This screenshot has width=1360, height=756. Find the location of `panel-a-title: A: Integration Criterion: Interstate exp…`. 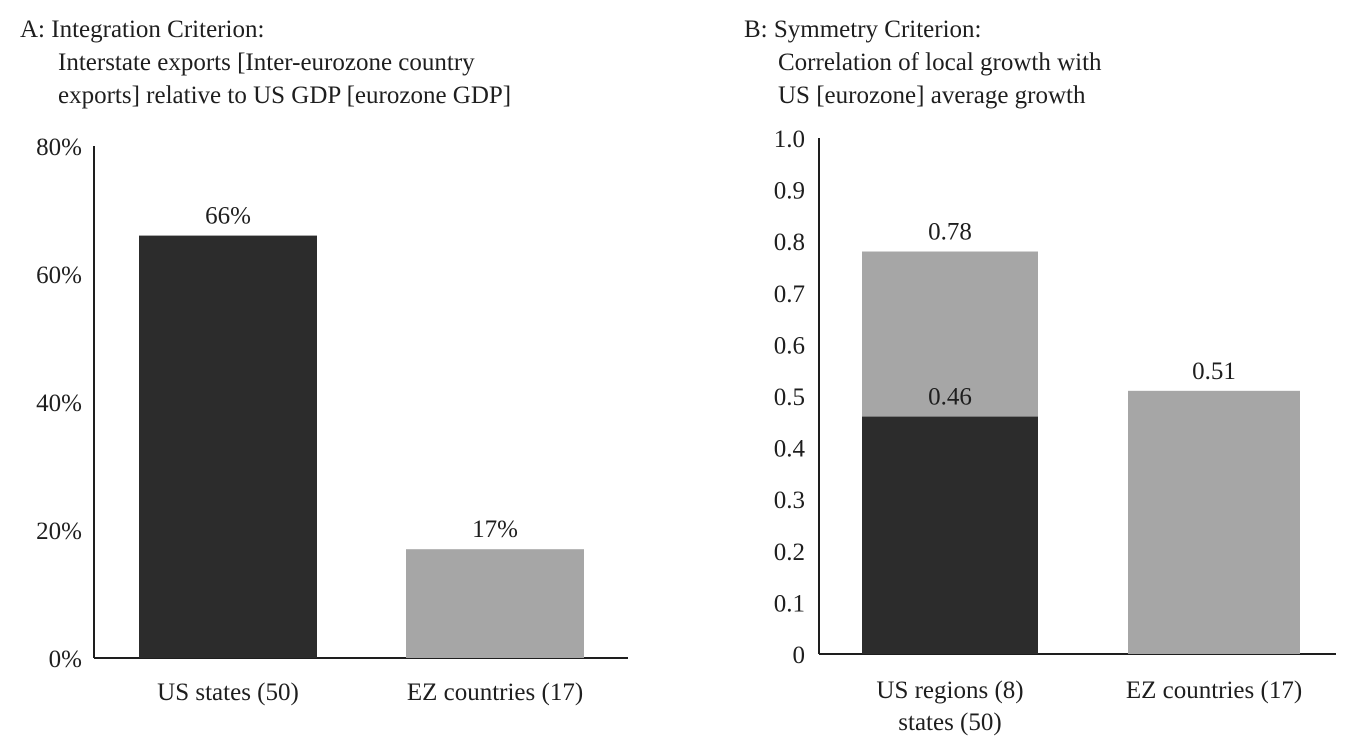

panel-a-title: A: Integration Criterion: Interstate exp… is located at coordinates (265, 62).